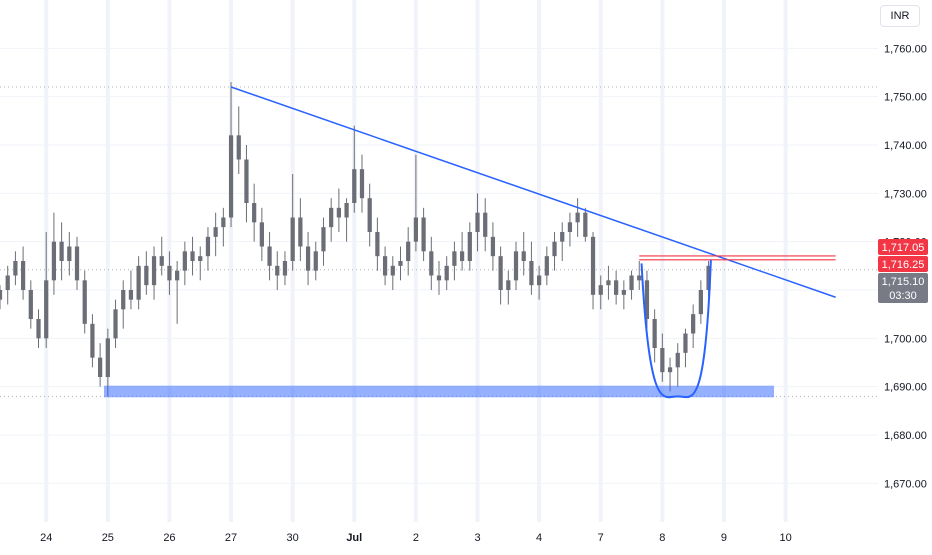 This screenshot has width=932, height=555. Describe the element at coordinates (903, 247) in the screenshot. I see `price-tag-bg` at that location.